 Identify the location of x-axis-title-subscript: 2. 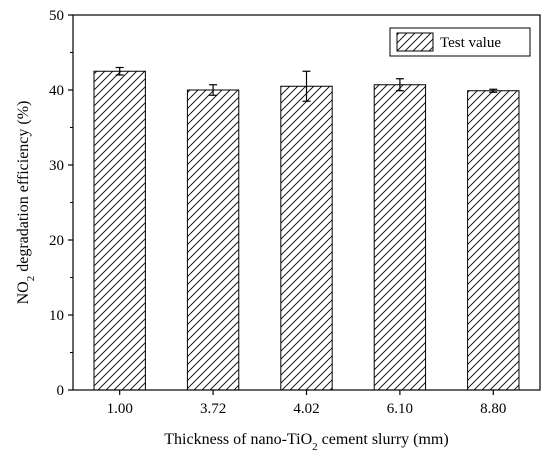
(315, 447).